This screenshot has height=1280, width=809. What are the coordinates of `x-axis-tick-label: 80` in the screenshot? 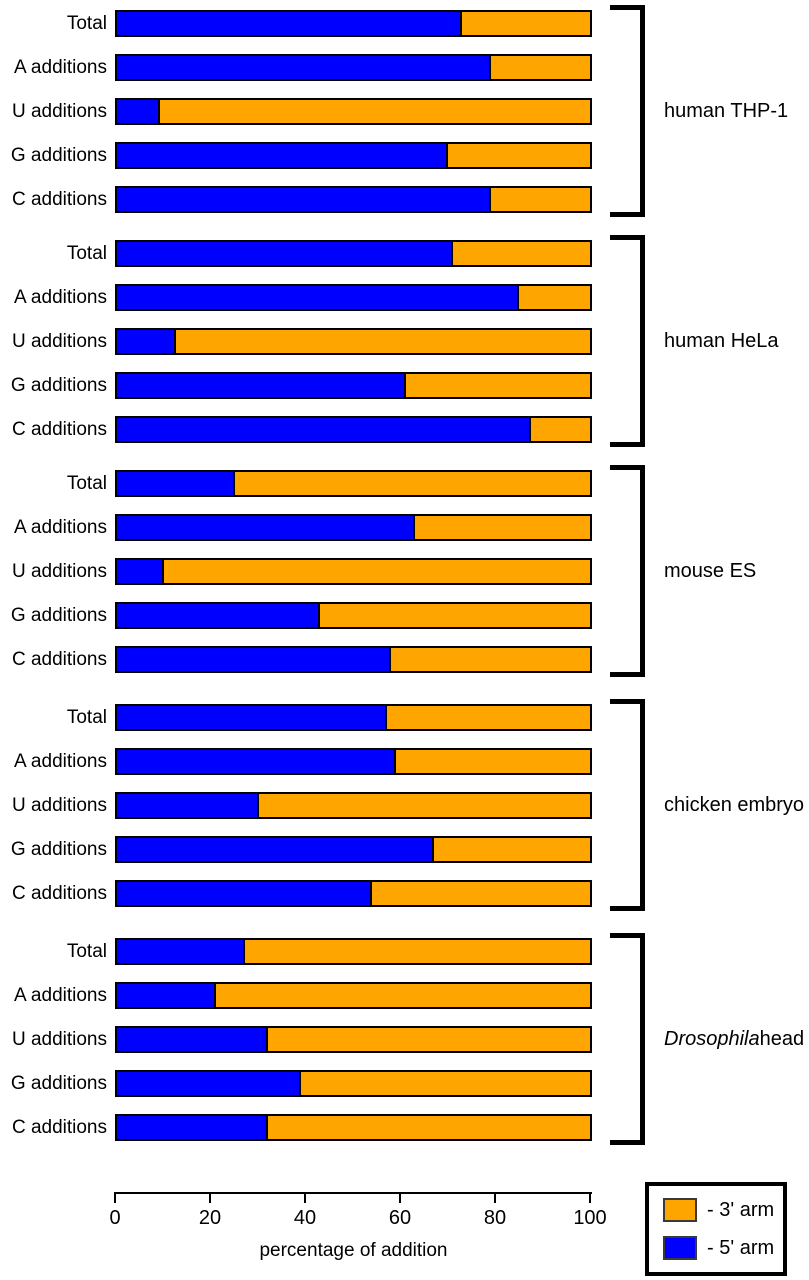 It's located at (495, 1218).